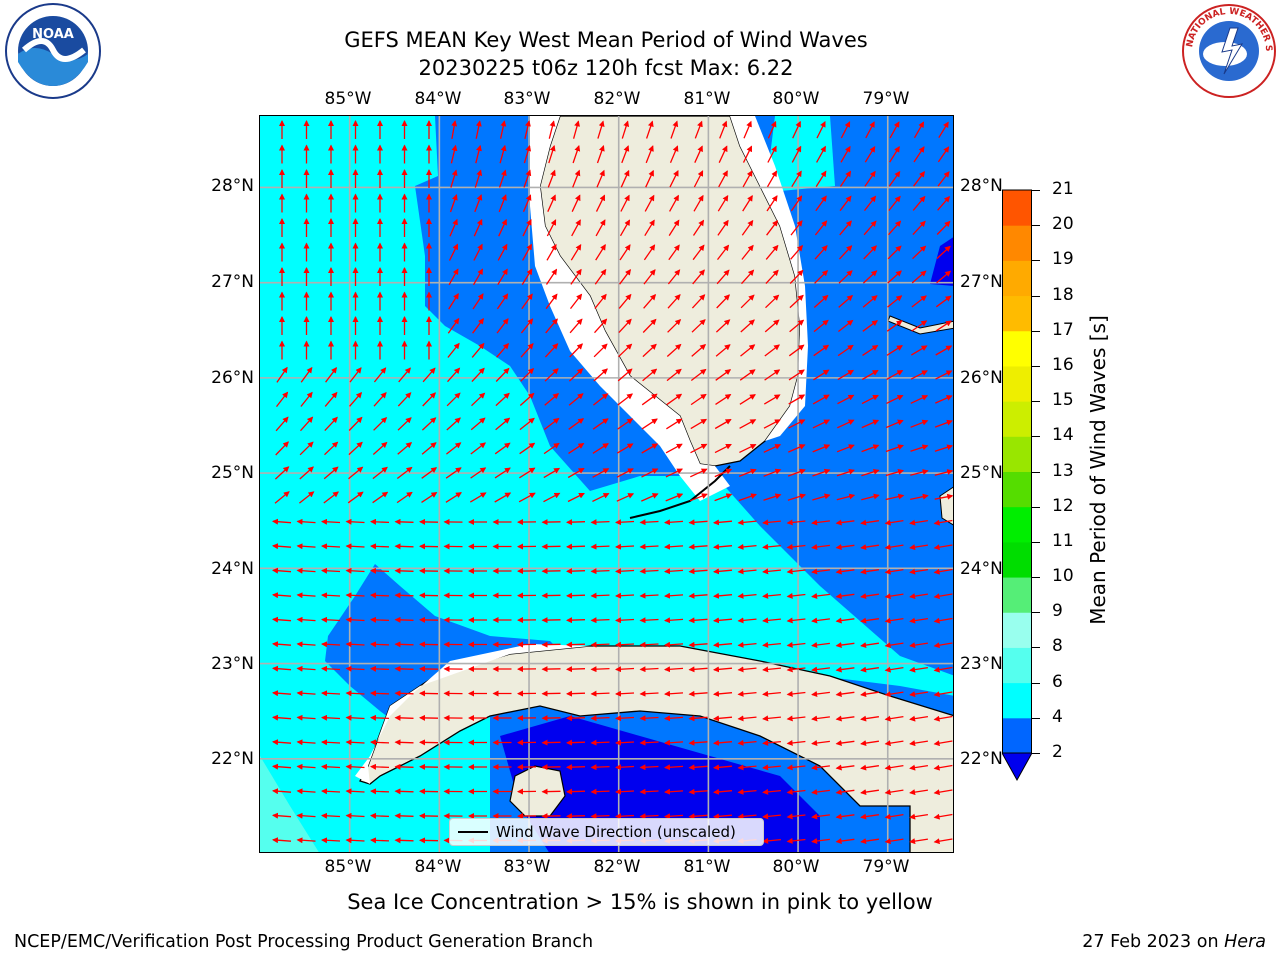 The width and height of the screenshot is (1280, 960). Describe the element at coordinates (680, 492) in the screenshot. I see `land-keys` at that location.